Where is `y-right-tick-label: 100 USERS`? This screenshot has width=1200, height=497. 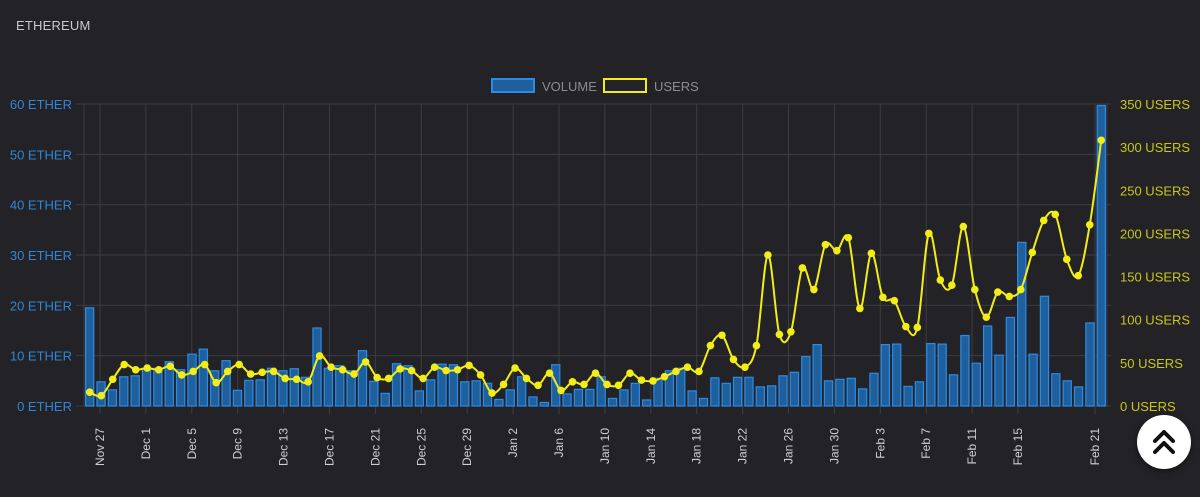
y-right-tick-label: 100 USERS is located at coordinates (1155, 320).